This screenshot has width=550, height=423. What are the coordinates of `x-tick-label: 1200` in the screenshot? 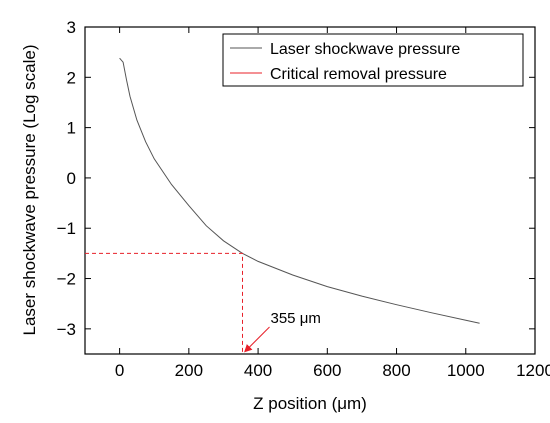 It's located at (533, 370).